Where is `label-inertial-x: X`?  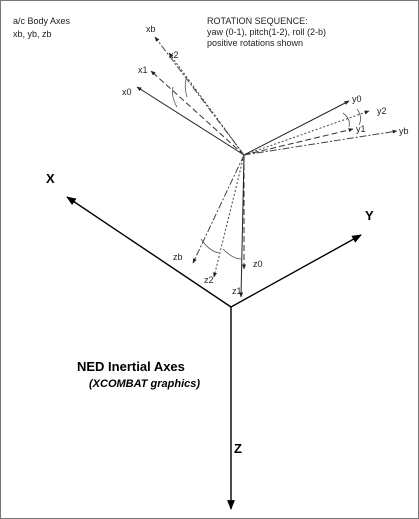 label-inertial-x: X is located at coordinates (50, 178).